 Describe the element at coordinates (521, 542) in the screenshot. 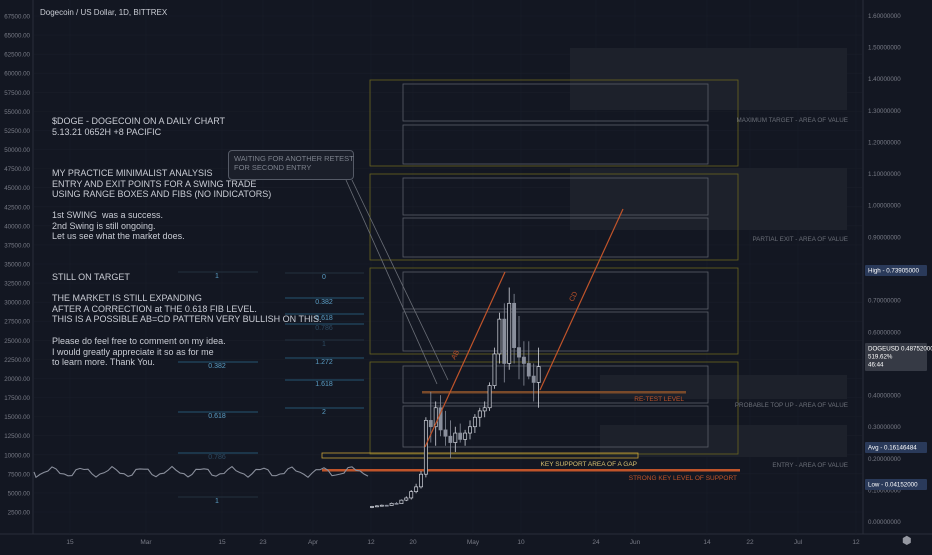

I see `time-axis-label: 10` at that location.